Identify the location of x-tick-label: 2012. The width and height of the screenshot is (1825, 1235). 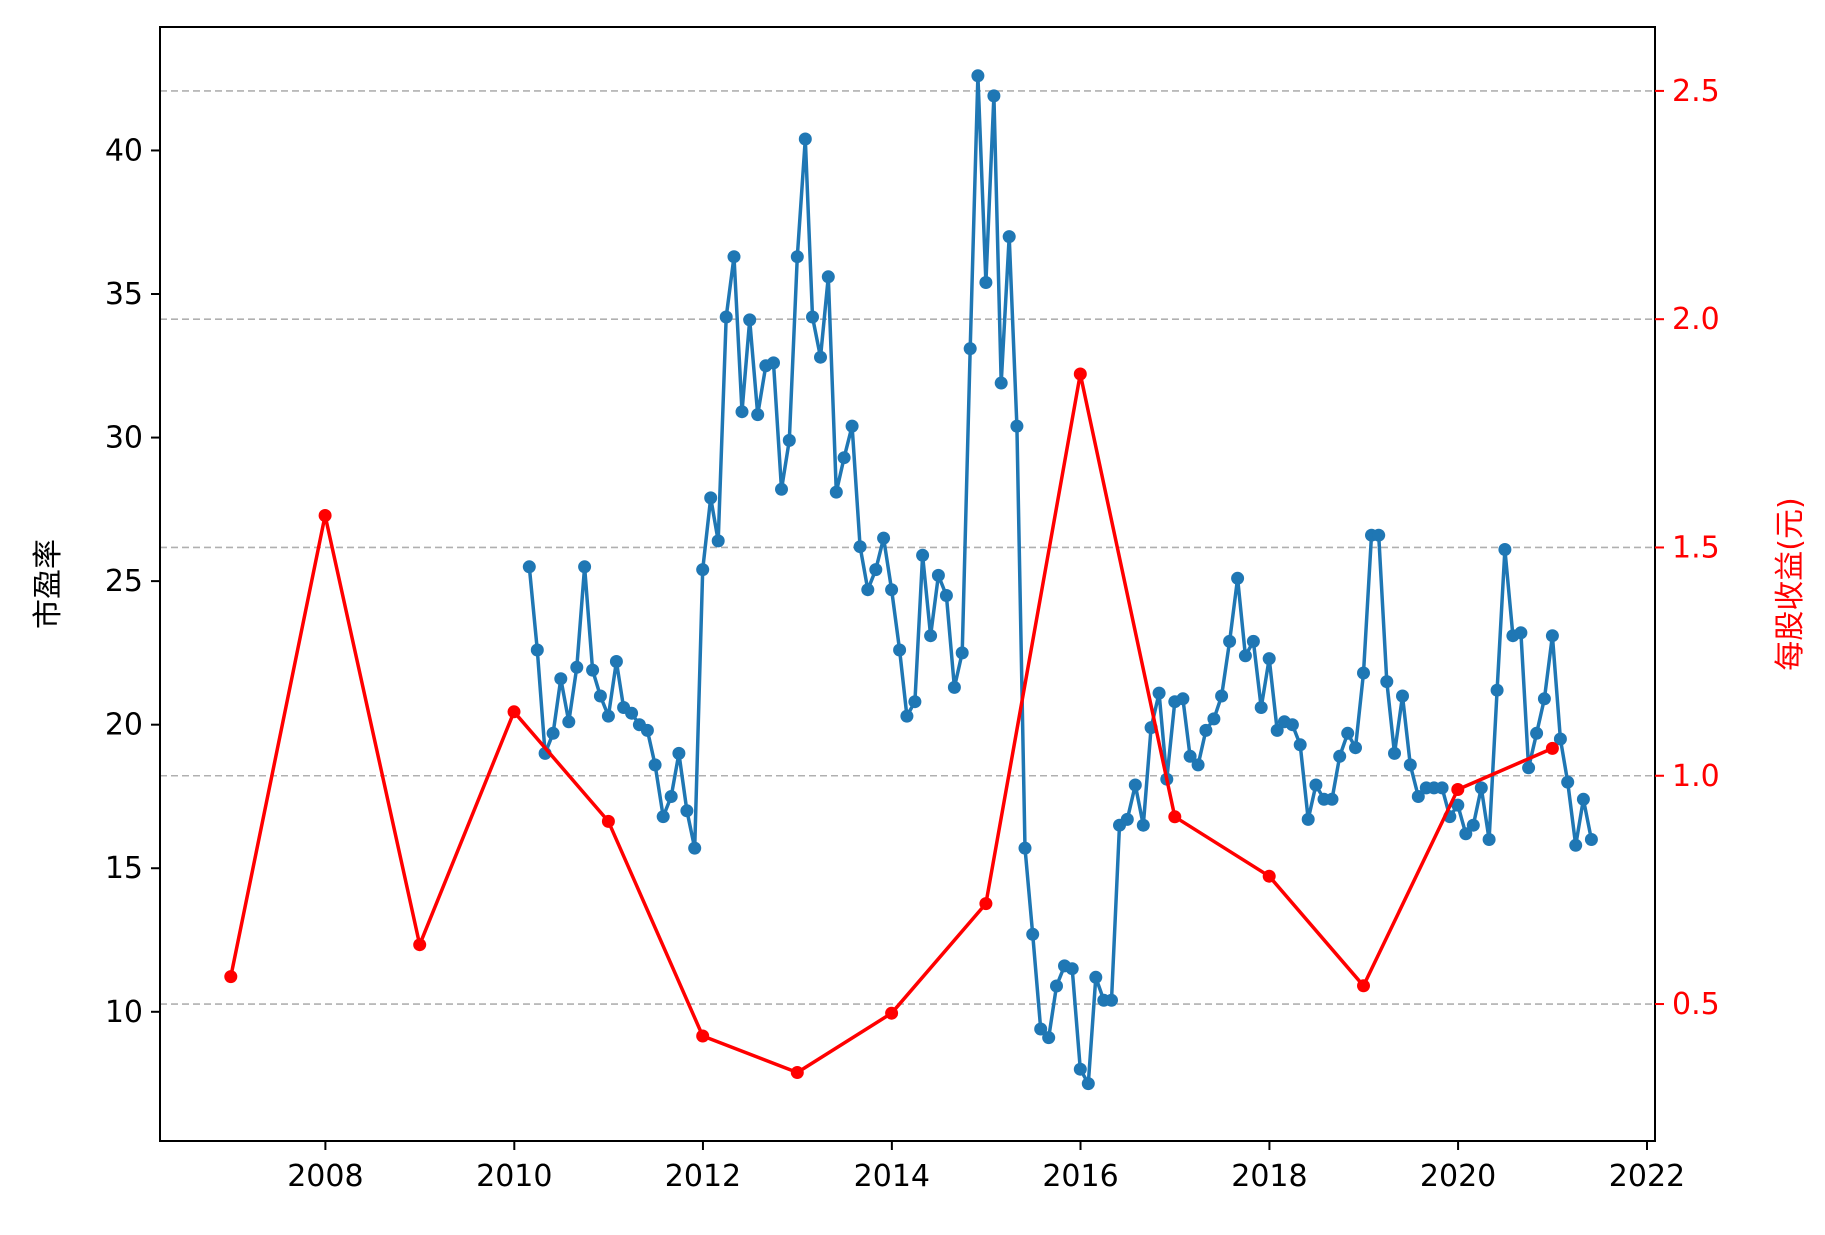
(703, 1176).